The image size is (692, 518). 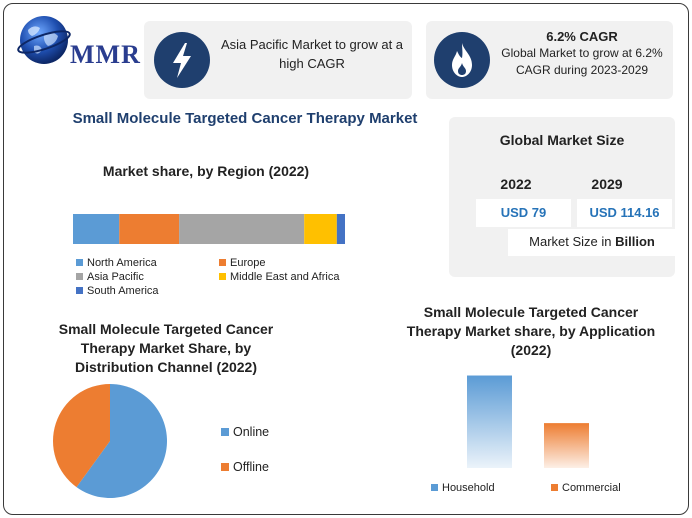 What do you see at coordinates (44, 40) in the screenshot?
I see `globe-icon` at bounding box center [44, 40].